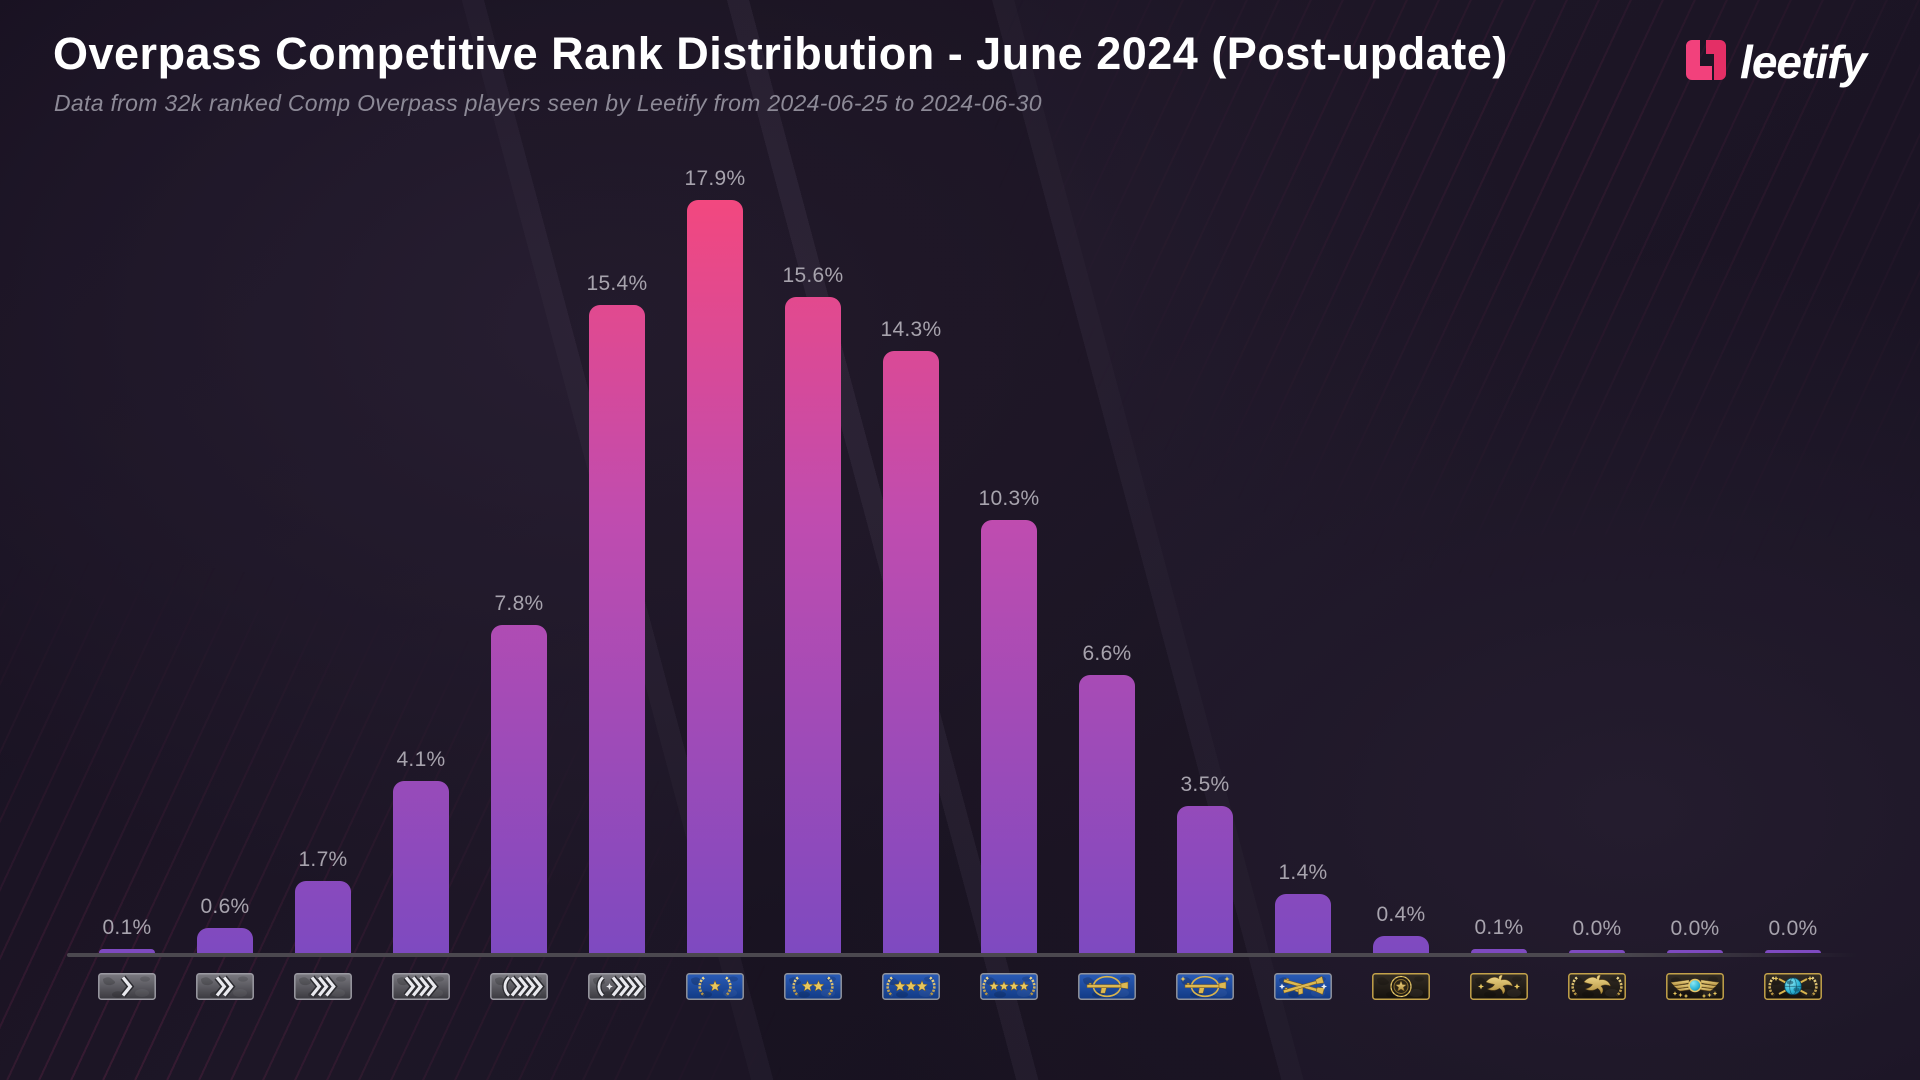 This screenshot has height=1080, width=1920. Describe the element at coordinates (225, 540) in the screenshot. I see `rank-column: 0.6%` at that location.